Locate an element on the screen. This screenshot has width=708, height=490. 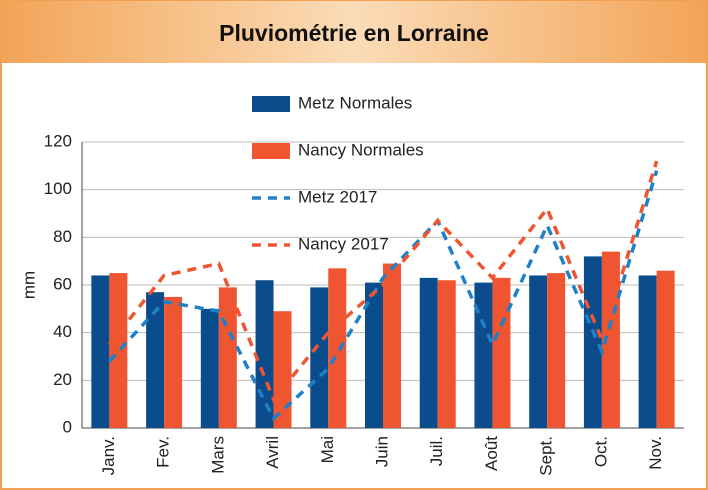
y-tick-label: 80 is located at coordinates (62, 236).